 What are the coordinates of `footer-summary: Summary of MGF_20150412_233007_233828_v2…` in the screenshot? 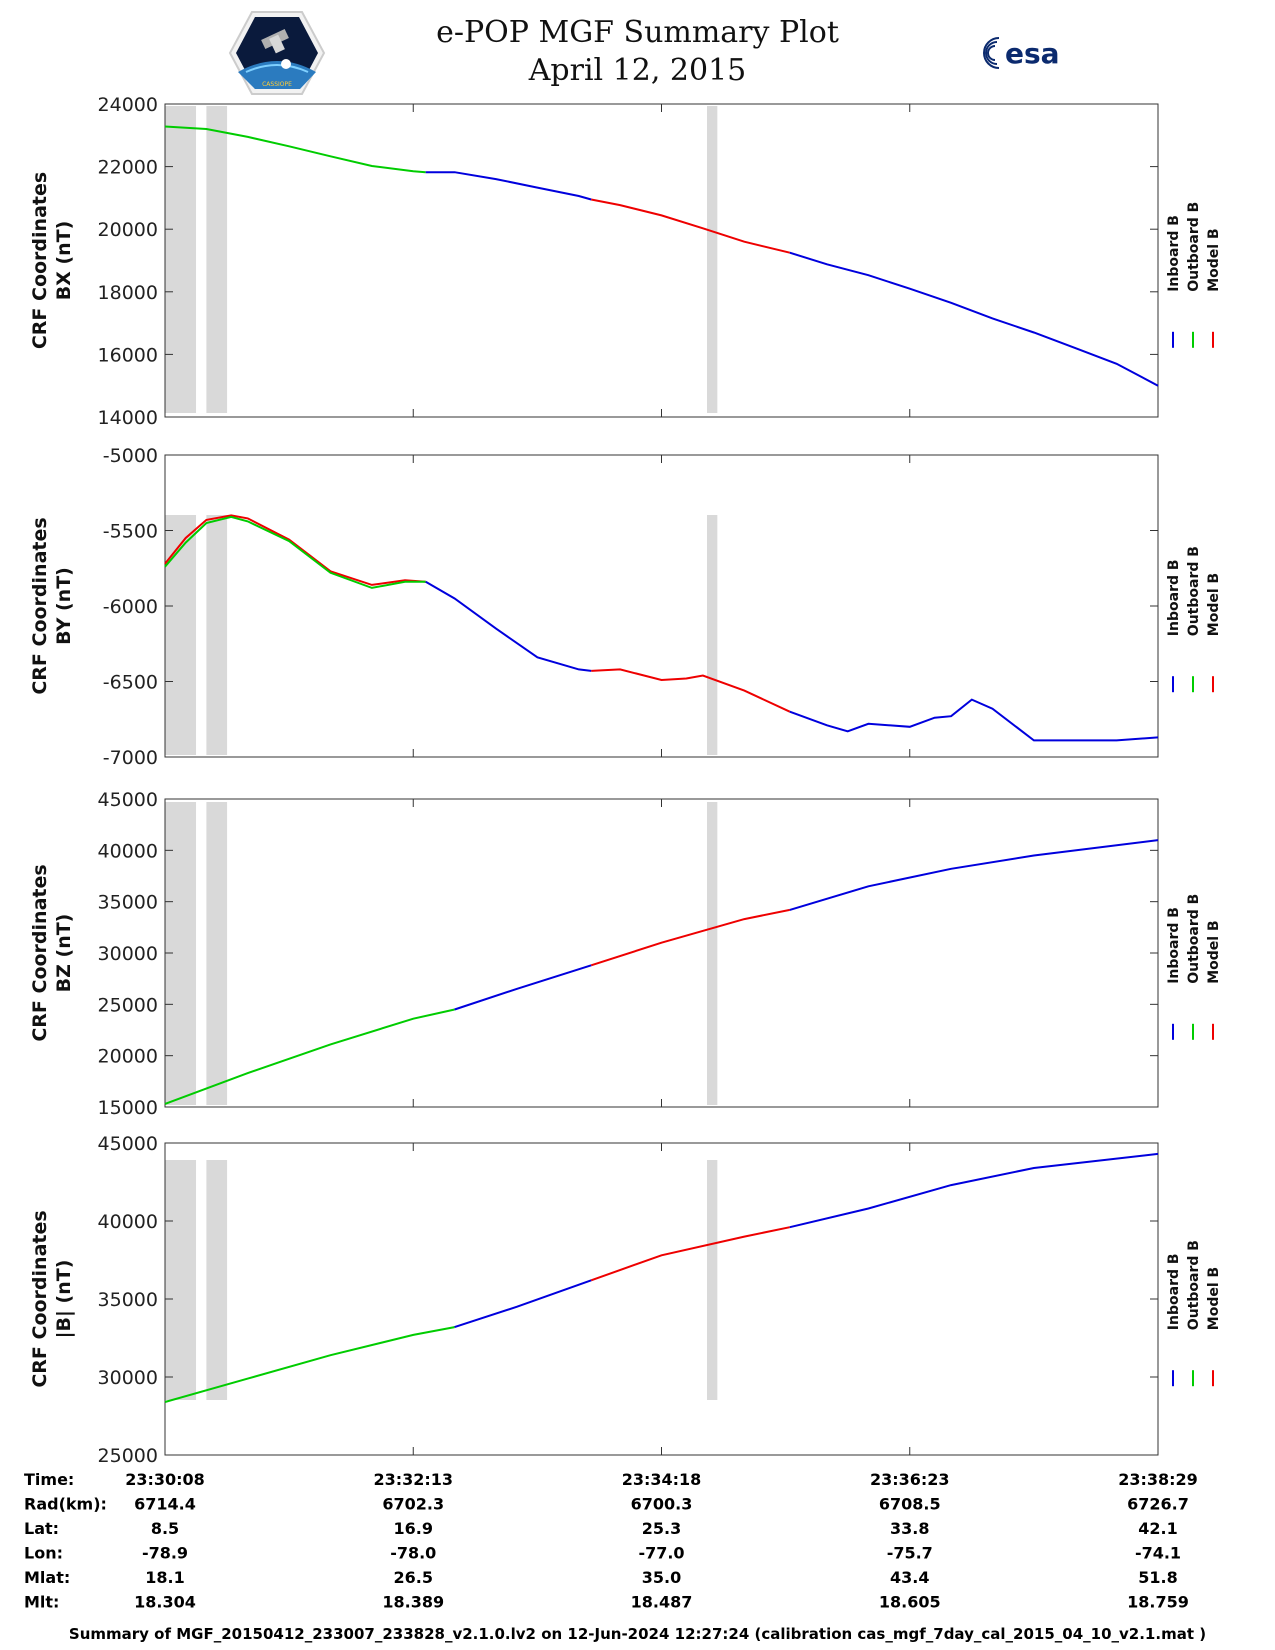 It's located at (637, 1634).